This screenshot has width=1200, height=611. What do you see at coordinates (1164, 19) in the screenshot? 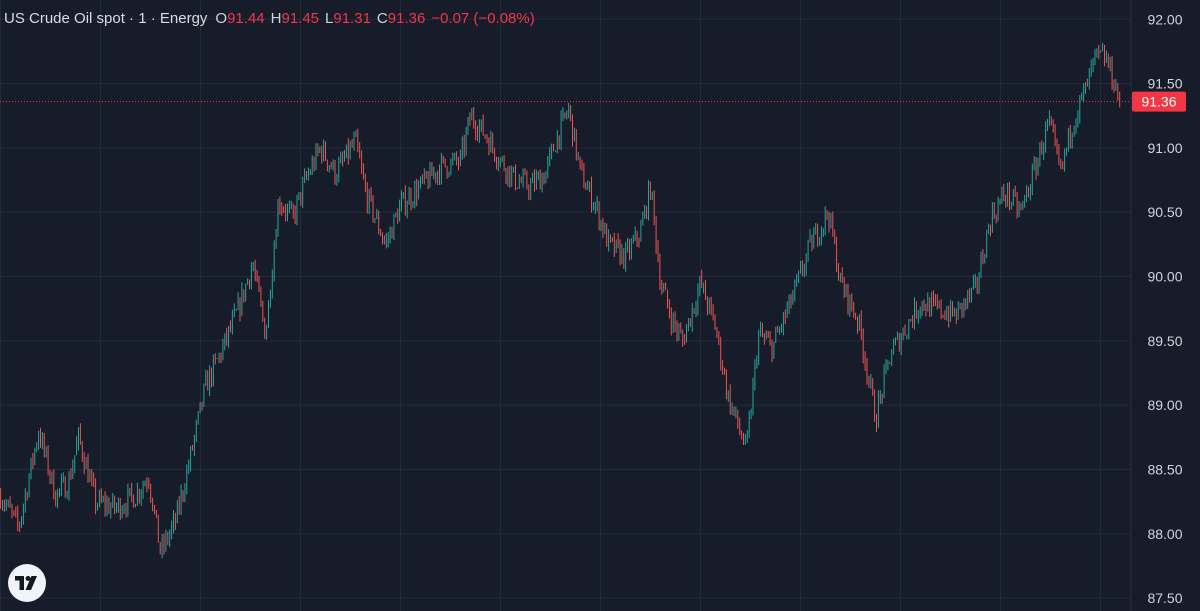
I see `price-tick-label: 92.00` at bounding box center [1164, 19].